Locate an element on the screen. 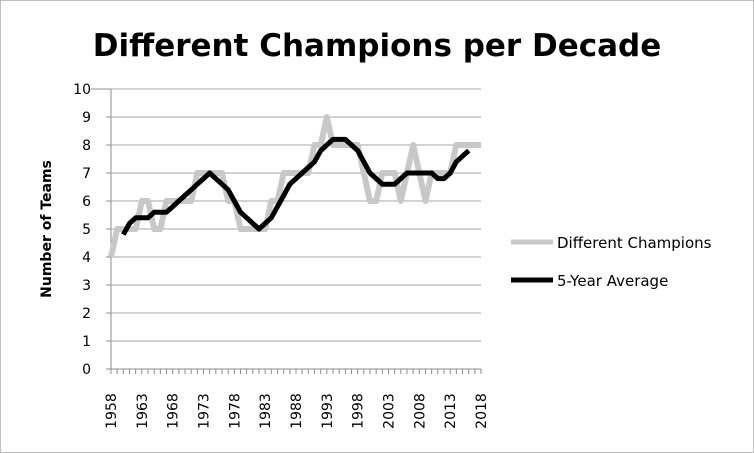 This screenshot has height=453, width=754. y-tick-label: 1 is located at coordinates (86, 342).